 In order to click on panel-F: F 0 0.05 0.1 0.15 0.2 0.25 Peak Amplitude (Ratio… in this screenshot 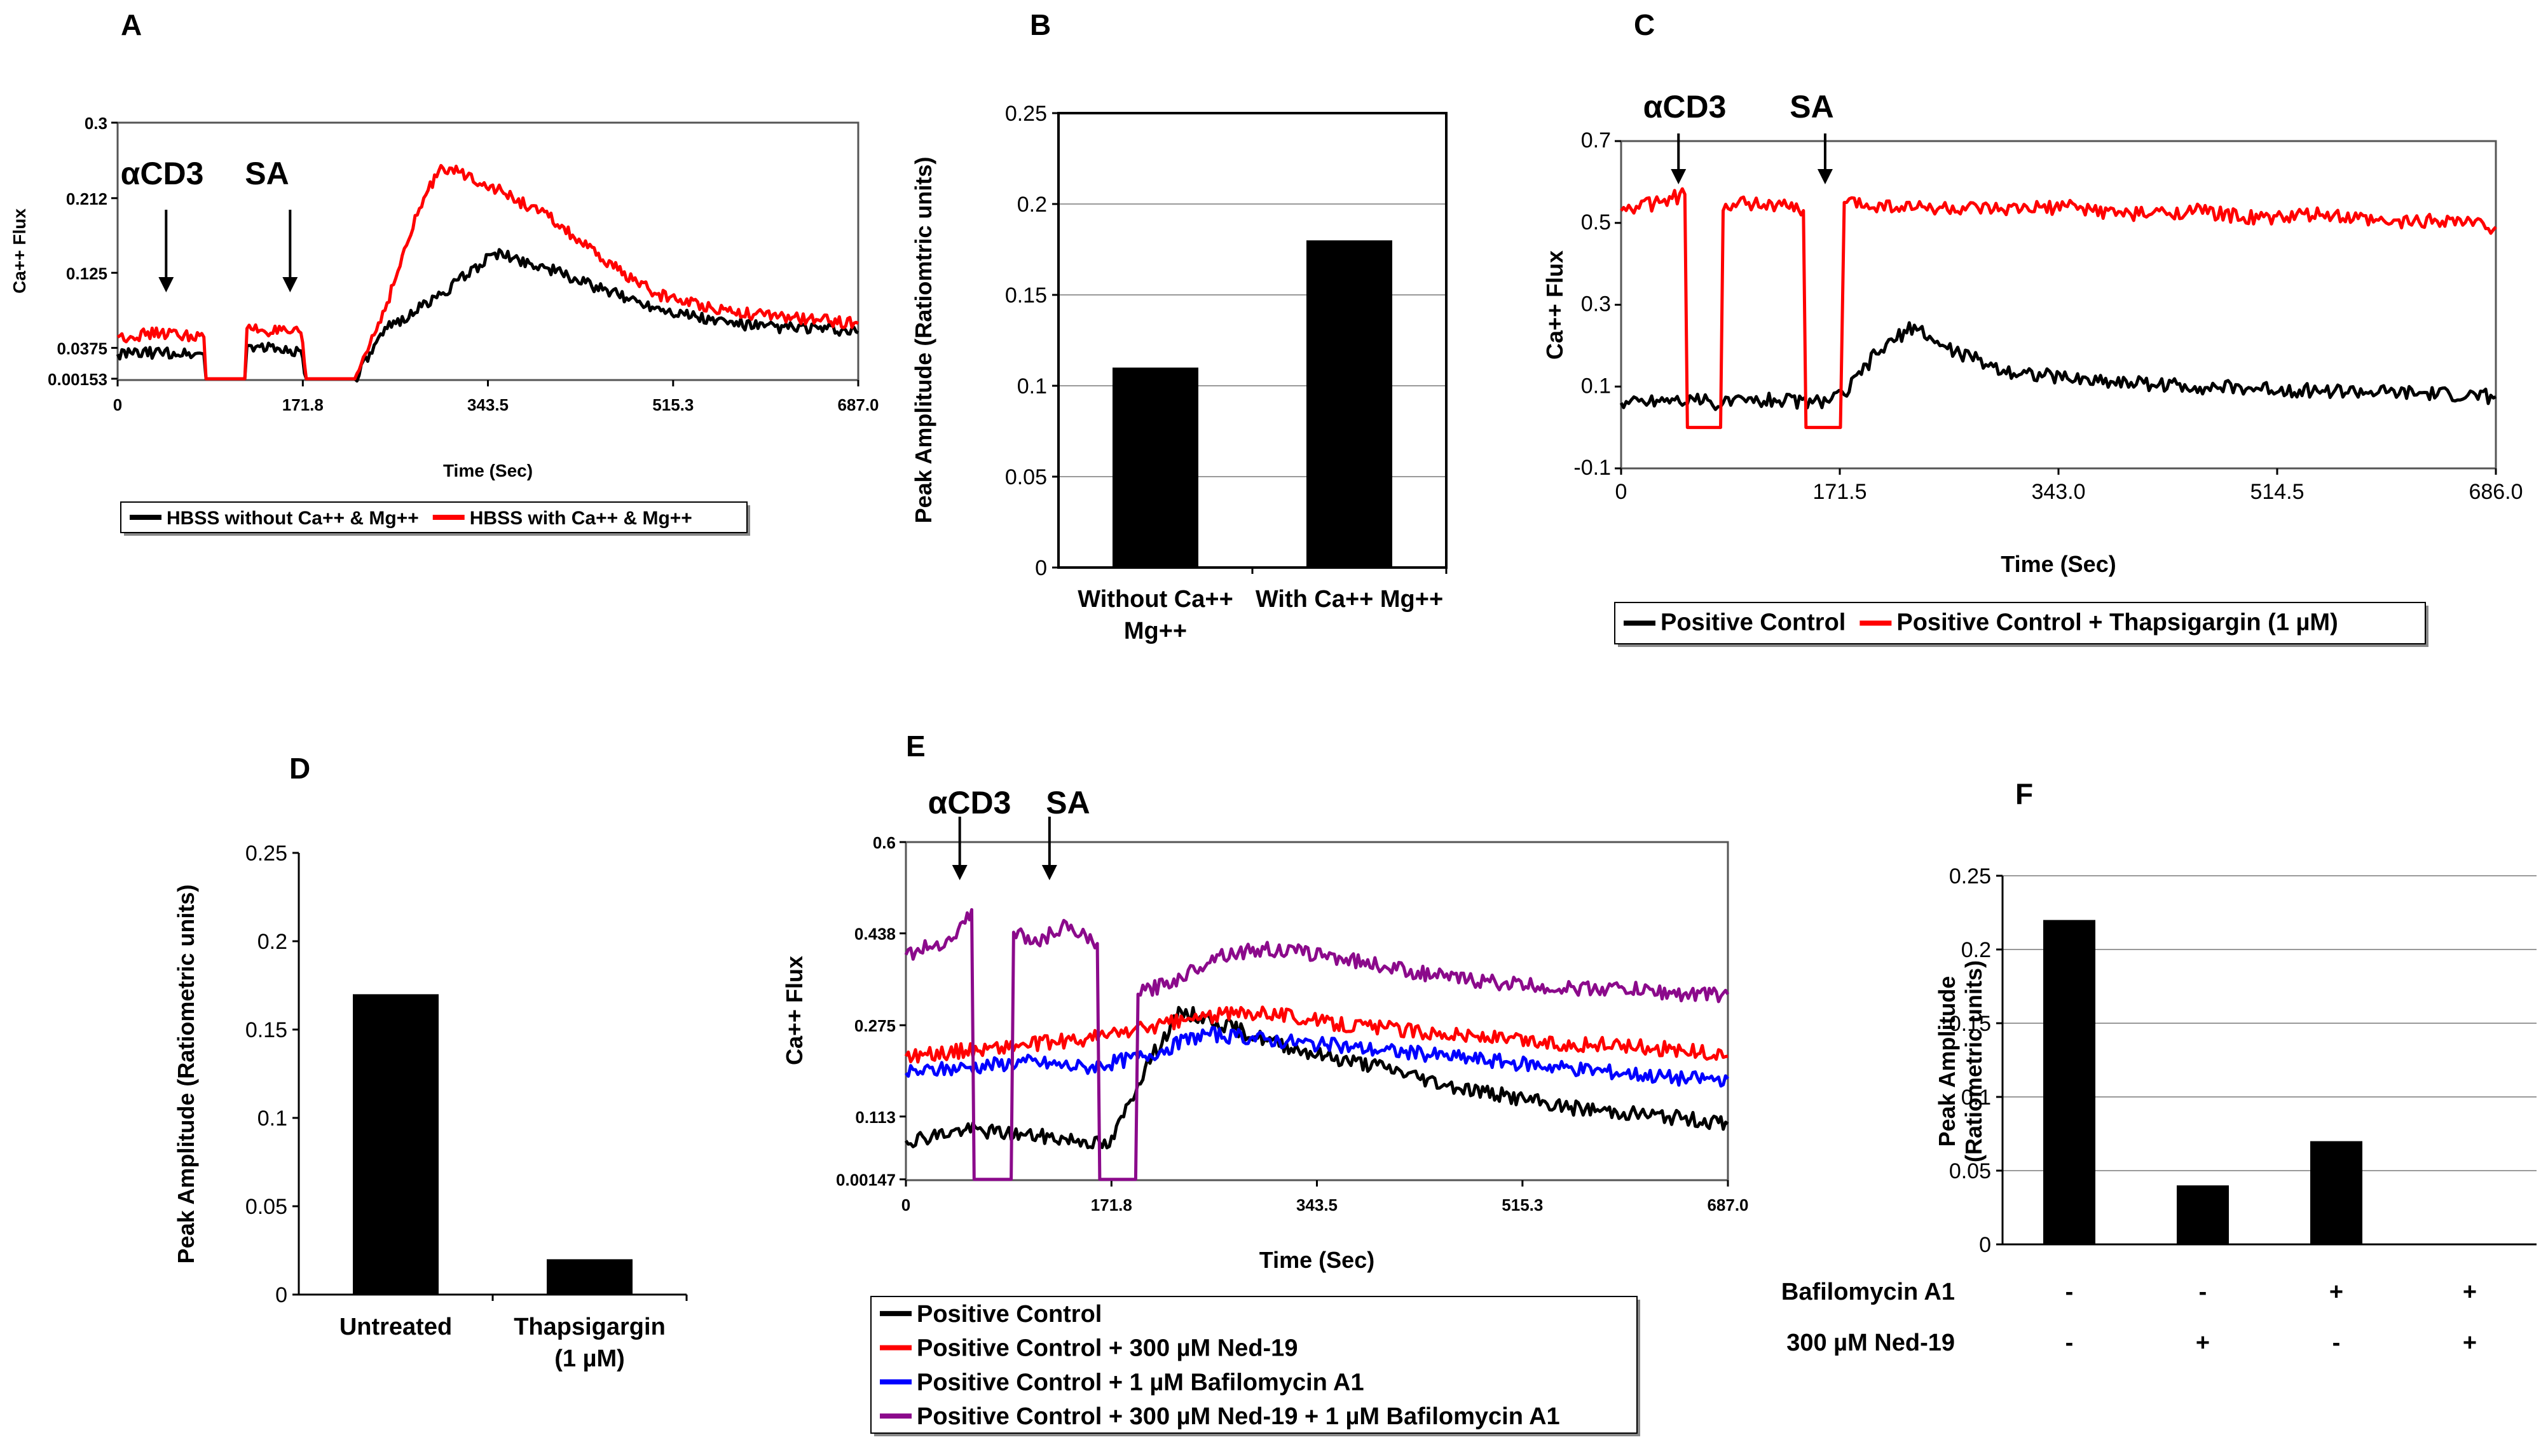, I will do `click(2159, 1066)`.